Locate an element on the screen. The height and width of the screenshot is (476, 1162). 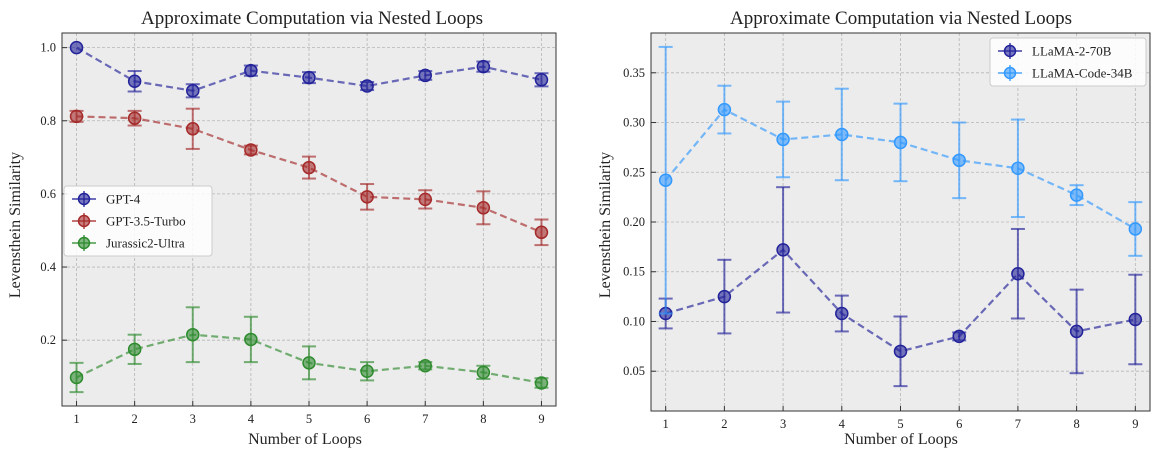
right-x-tick-label: 2 is located at coordinates (724, 424).